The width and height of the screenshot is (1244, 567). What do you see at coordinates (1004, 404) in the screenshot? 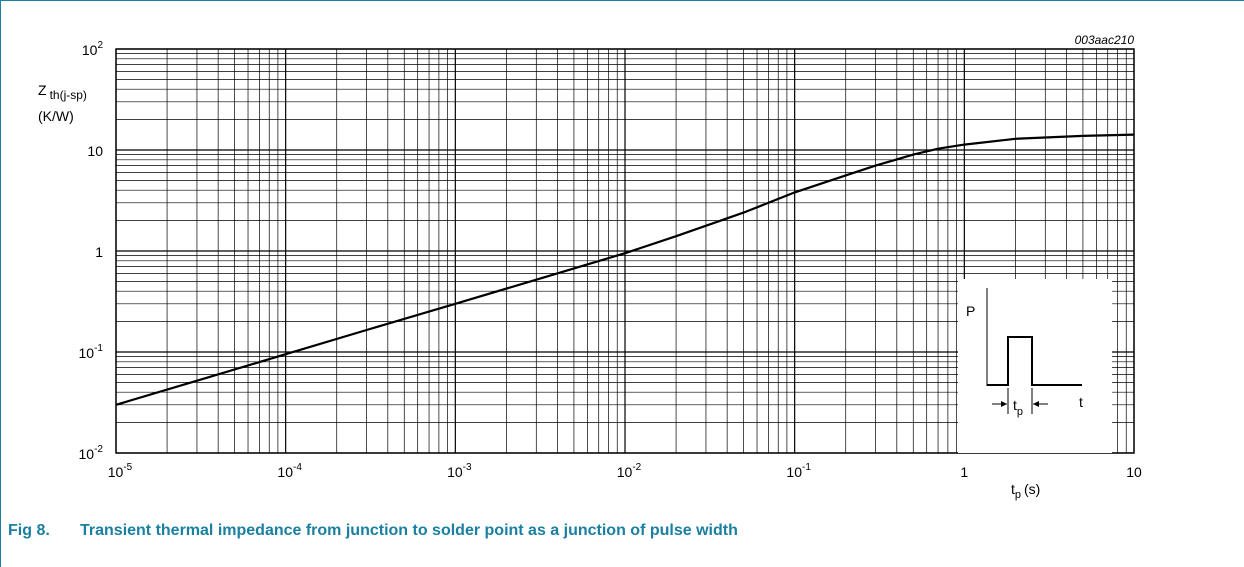
I see `inset-arrowhead-left` at bounding box center [1004, 404].